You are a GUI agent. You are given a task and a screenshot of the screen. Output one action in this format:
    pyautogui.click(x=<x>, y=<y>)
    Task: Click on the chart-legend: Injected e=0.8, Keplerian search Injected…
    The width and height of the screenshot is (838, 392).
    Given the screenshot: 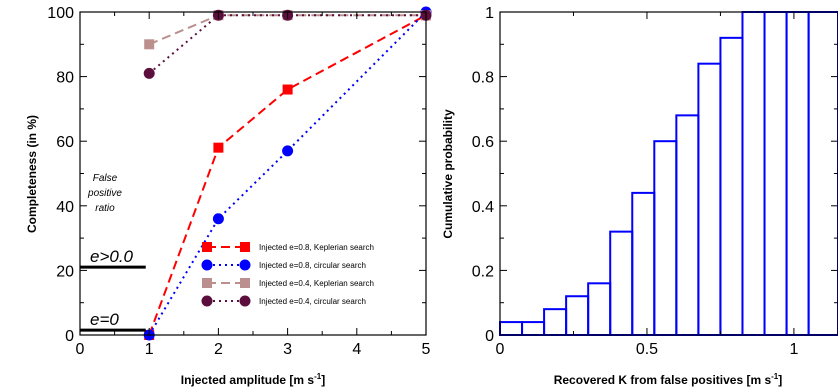 What is the action you would take?
    pyautogui.click(x=287, y=274)
    